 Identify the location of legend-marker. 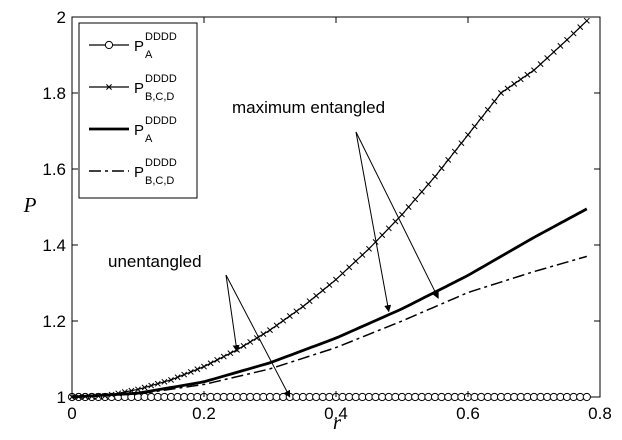
(109, 45).